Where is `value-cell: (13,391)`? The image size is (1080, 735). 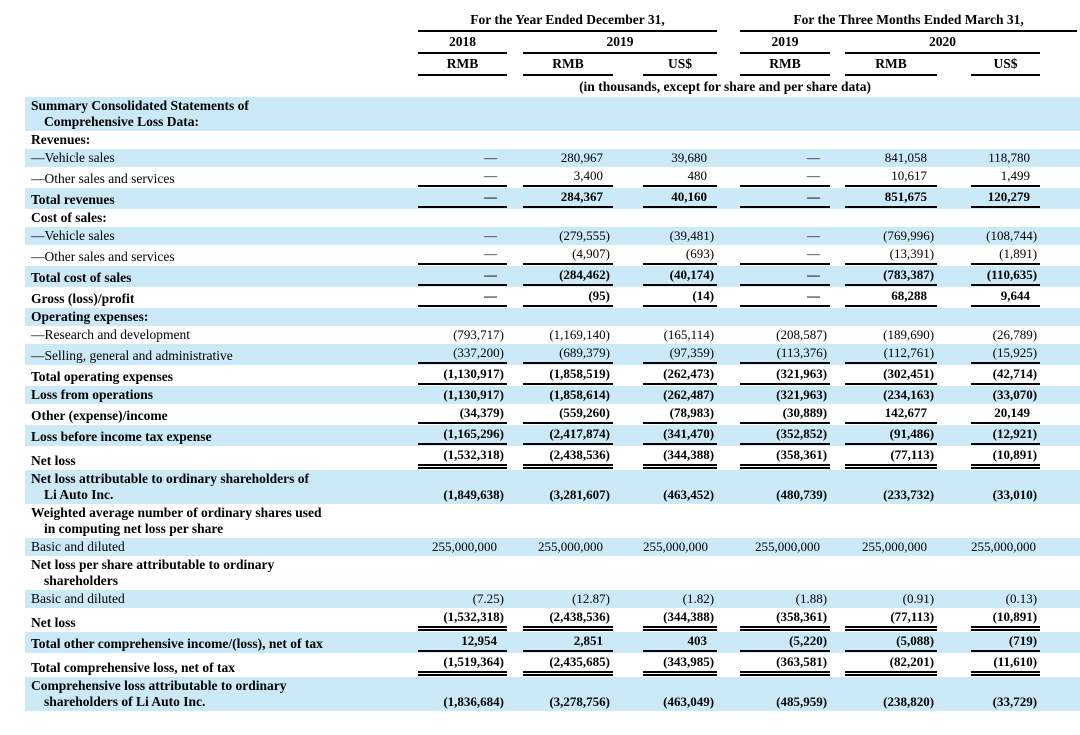 value-cell: (13,391) is located at coordinates (884, 255).